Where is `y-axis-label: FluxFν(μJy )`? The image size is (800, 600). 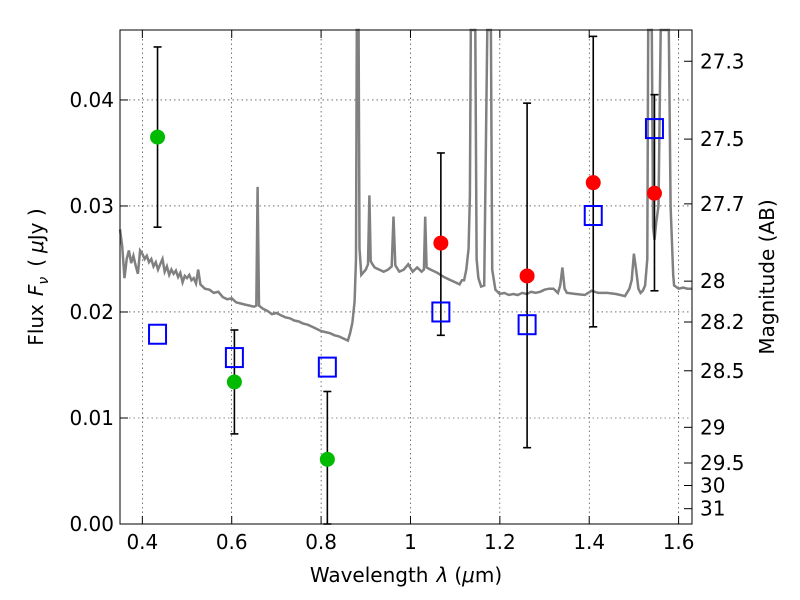
y-axis-label: FluxFν(μJy ) is located at coordinates (38, 276).